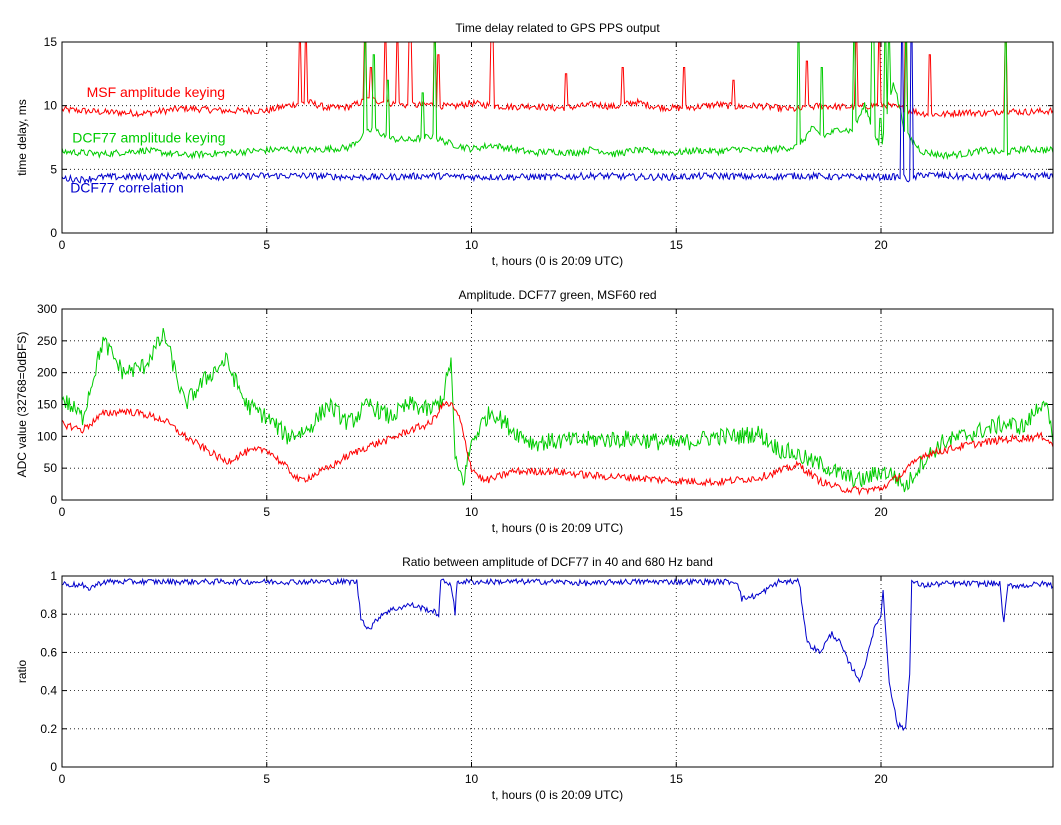  What do you see at coordinates (22, 672) in the screenshot?
I see `y-axis-label: ratio` at bounding box center [22, 672].